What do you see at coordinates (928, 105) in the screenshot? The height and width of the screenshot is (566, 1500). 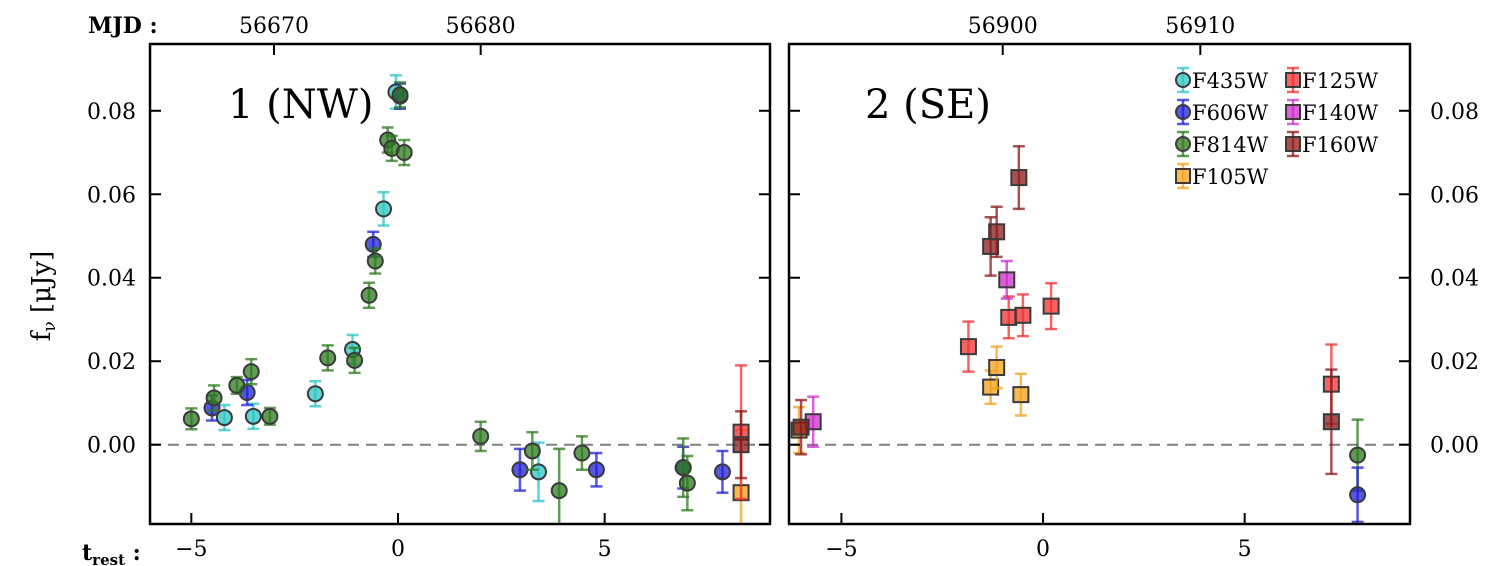 I see `panel-title: 2 (SE)` at bounding box center [928, 105].